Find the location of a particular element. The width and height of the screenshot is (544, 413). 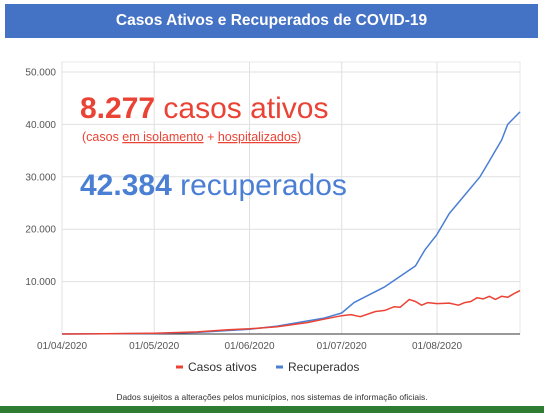

bottom-bar is located at coordinates (272, 409).